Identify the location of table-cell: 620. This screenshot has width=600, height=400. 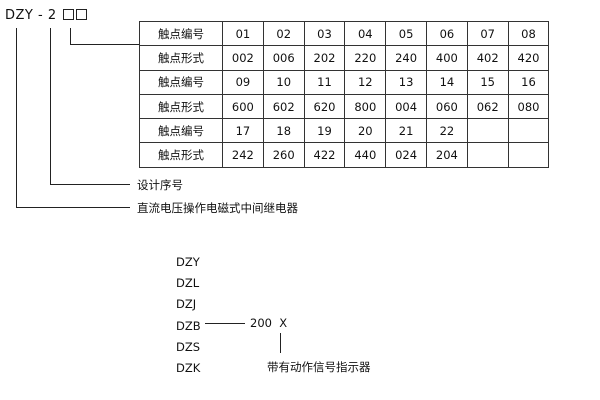
(324, 106).